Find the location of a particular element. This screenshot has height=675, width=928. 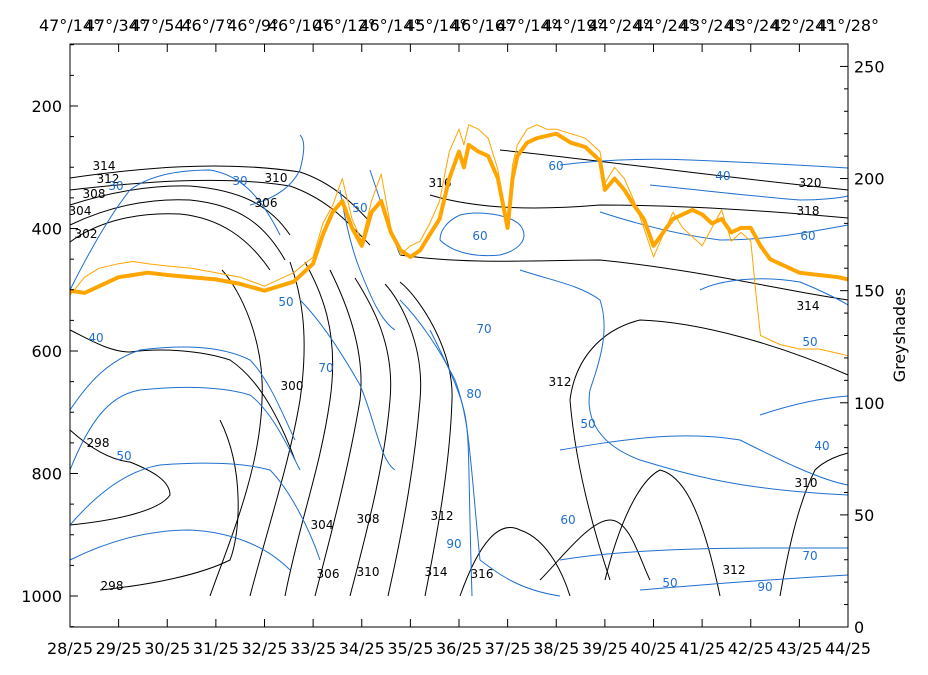

left-tick-label: 1000 is located at coordinates (41, 596).